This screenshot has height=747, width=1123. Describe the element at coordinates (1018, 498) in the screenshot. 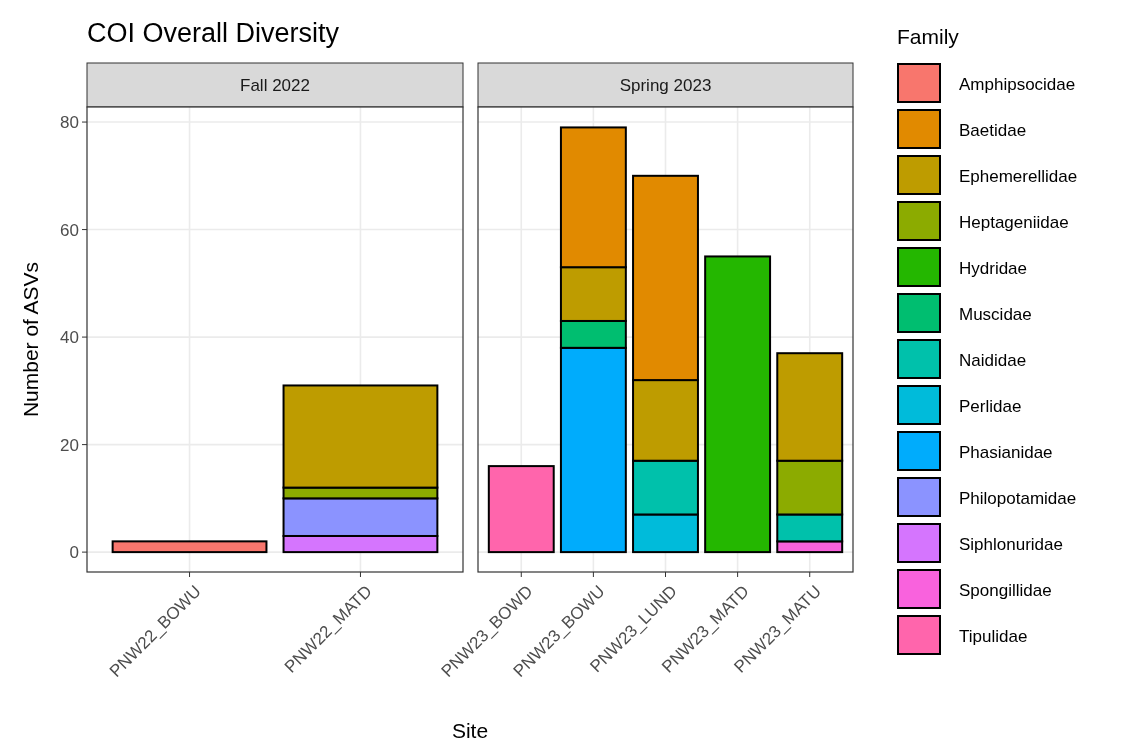

I see `legend-label: Philopotamidae` at that location.